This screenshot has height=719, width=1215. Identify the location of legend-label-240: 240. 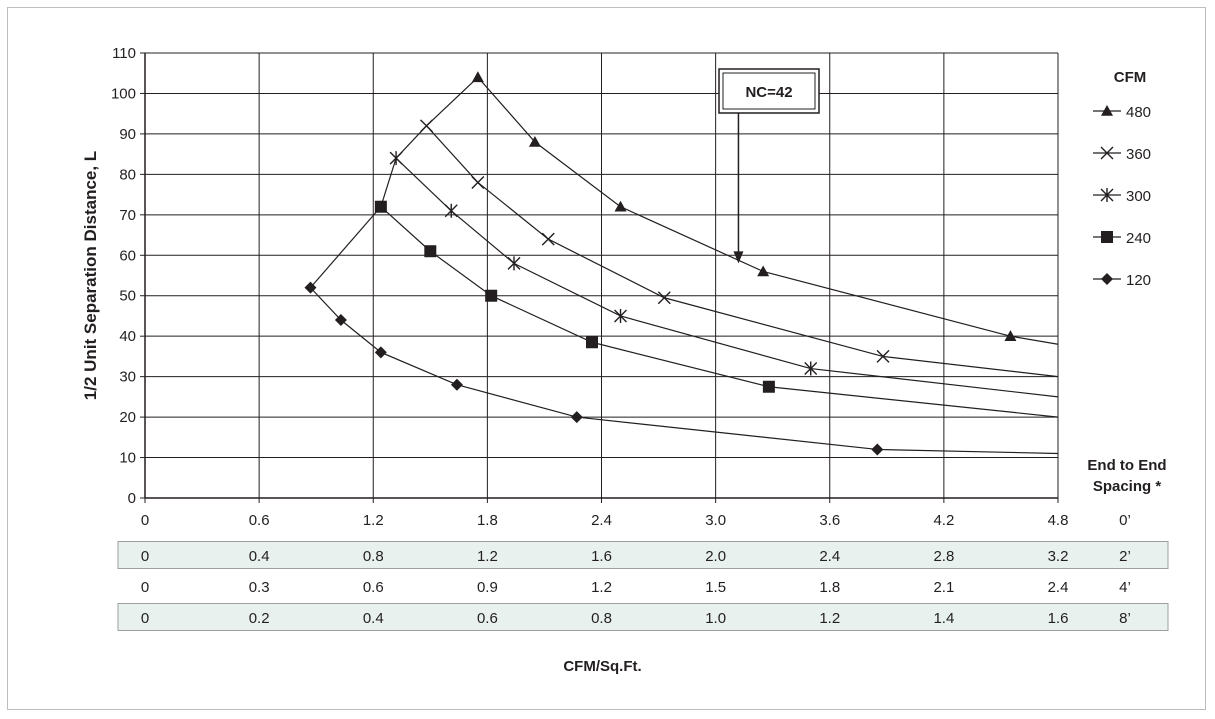
(1138, 238).